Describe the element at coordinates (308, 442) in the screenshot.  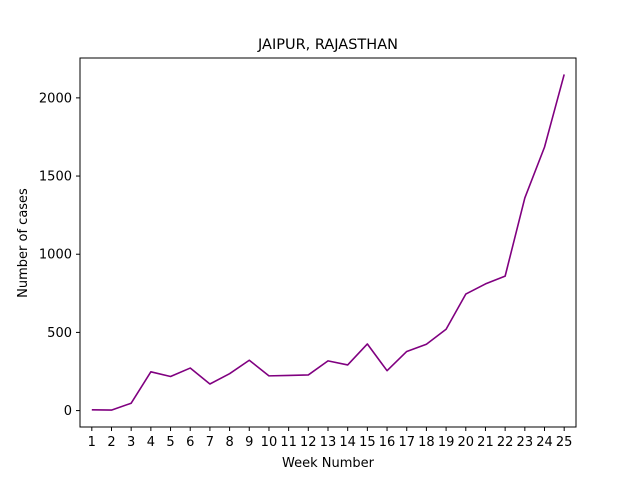
I see `x-tick-label: 12` at that location.